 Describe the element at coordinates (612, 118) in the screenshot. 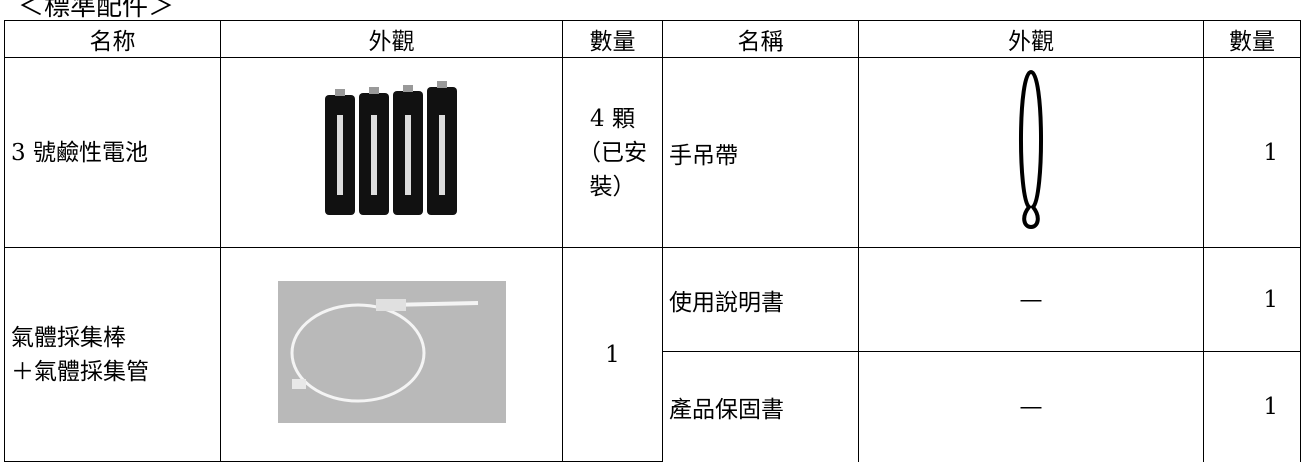

I see `text-line: 4 顆` at that location.